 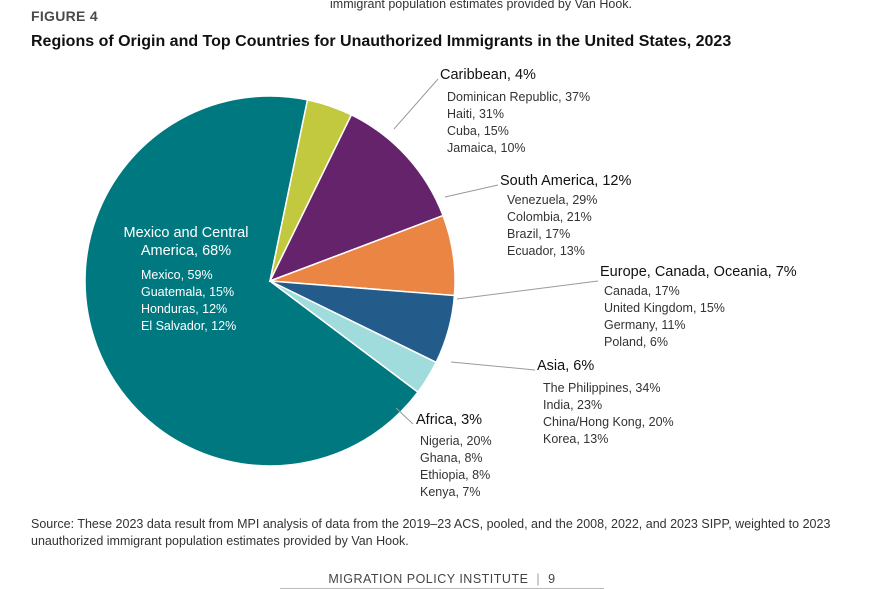 I want to click on slice-label-south-america: South America, 12%, so click(x=565, y=181).